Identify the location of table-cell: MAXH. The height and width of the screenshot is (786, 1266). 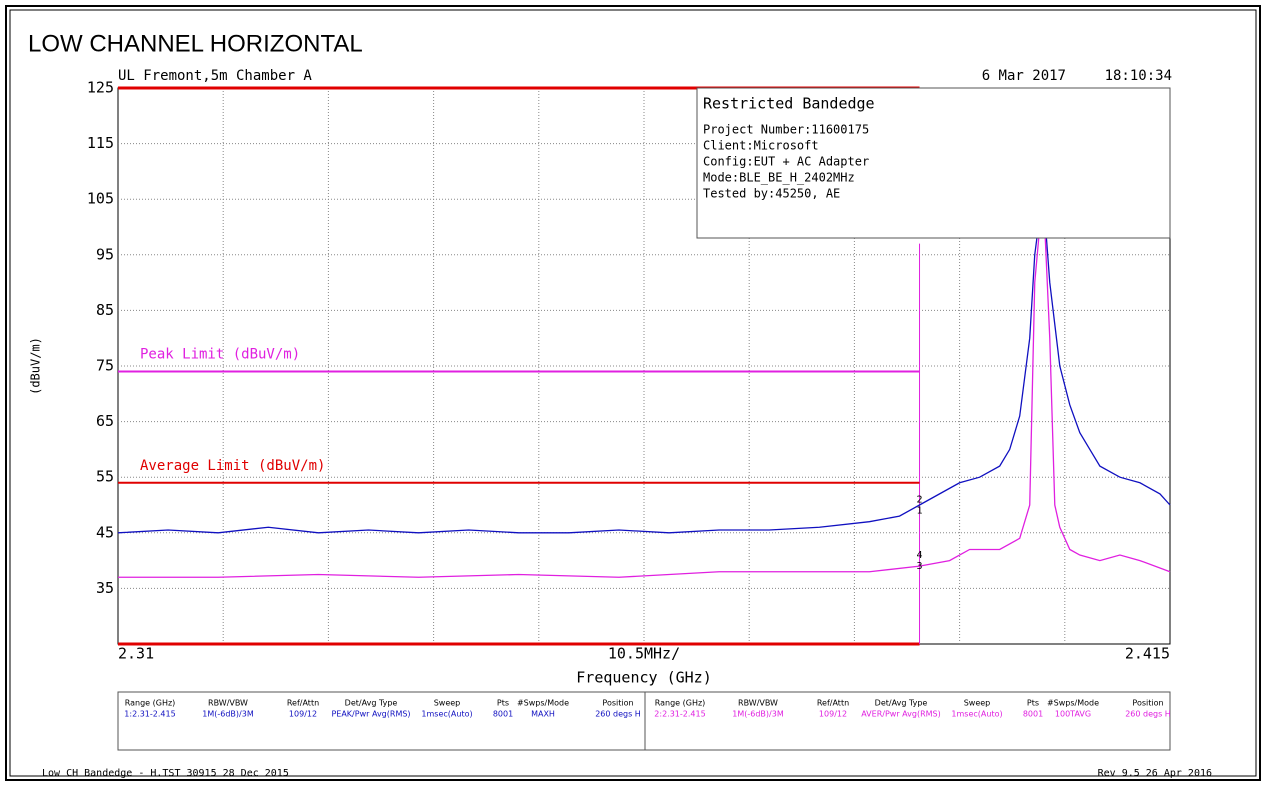
(543, 714).